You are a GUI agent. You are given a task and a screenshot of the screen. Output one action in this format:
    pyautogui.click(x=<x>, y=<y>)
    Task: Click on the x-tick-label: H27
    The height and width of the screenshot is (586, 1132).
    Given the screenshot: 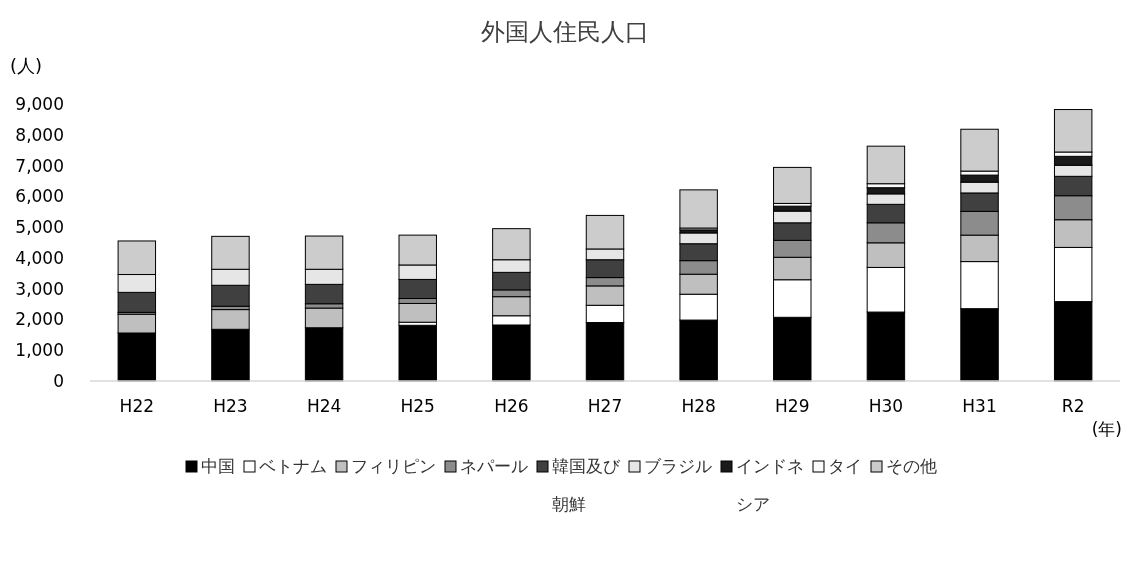 What is the action you would take?
    pyautogui.click(x=605, y=406)
    